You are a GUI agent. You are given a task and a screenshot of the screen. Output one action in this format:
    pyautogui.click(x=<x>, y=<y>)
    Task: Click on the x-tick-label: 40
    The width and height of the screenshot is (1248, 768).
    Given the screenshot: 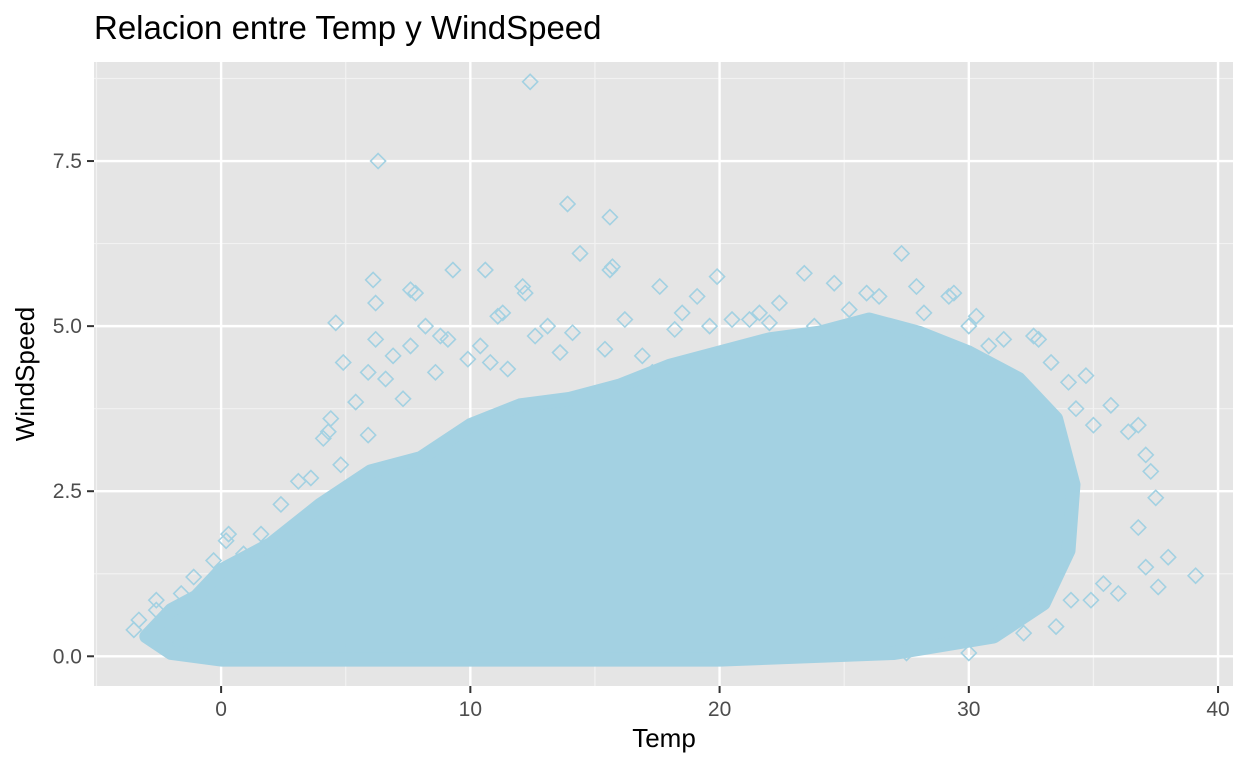 What is the action you would take?
    pyautogui.click(x=1217, y=709)
    